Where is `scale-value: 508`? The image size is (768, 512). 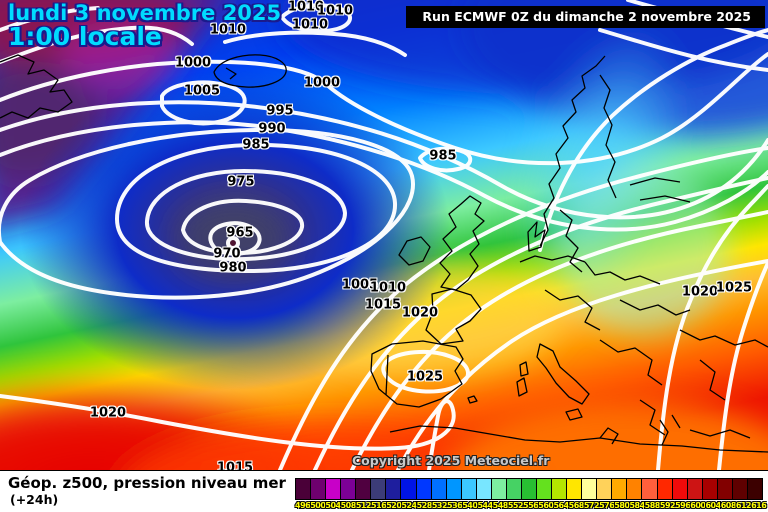 scale-value: 508 is located at coordinates (348, 505).